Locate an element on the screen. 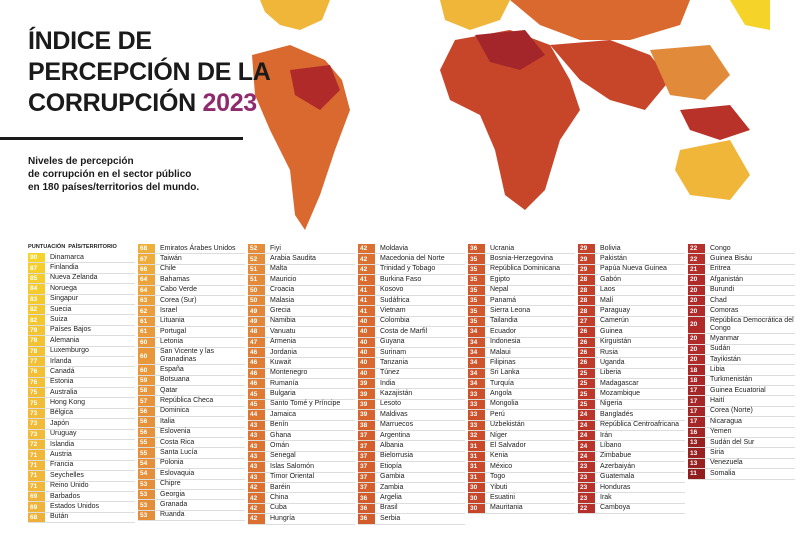  table-row: 53 Chipre is located at coordinates (191, 484).